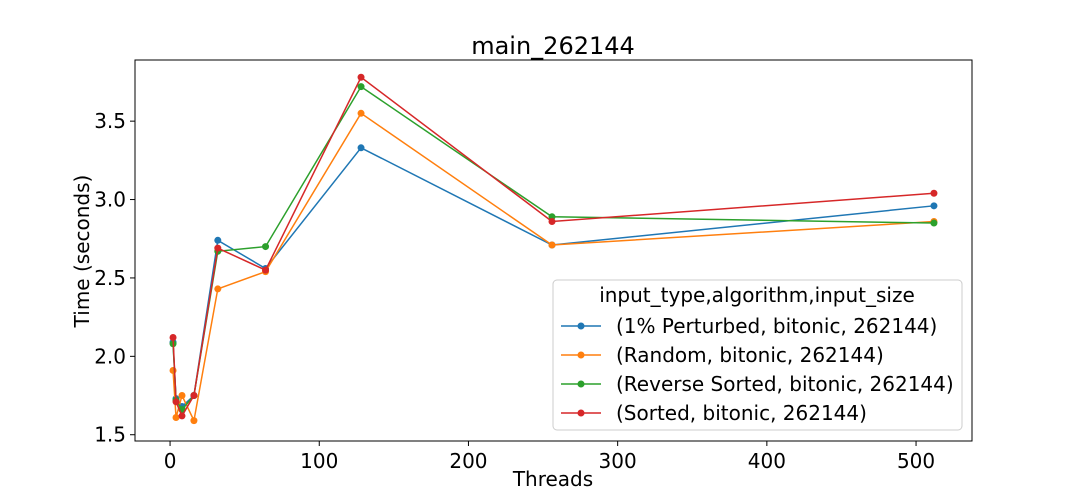 The width and height of the screenshot is (1080, 504). I want to click on legend-label: (Random, bitonic, 262144), so click(750, 355).